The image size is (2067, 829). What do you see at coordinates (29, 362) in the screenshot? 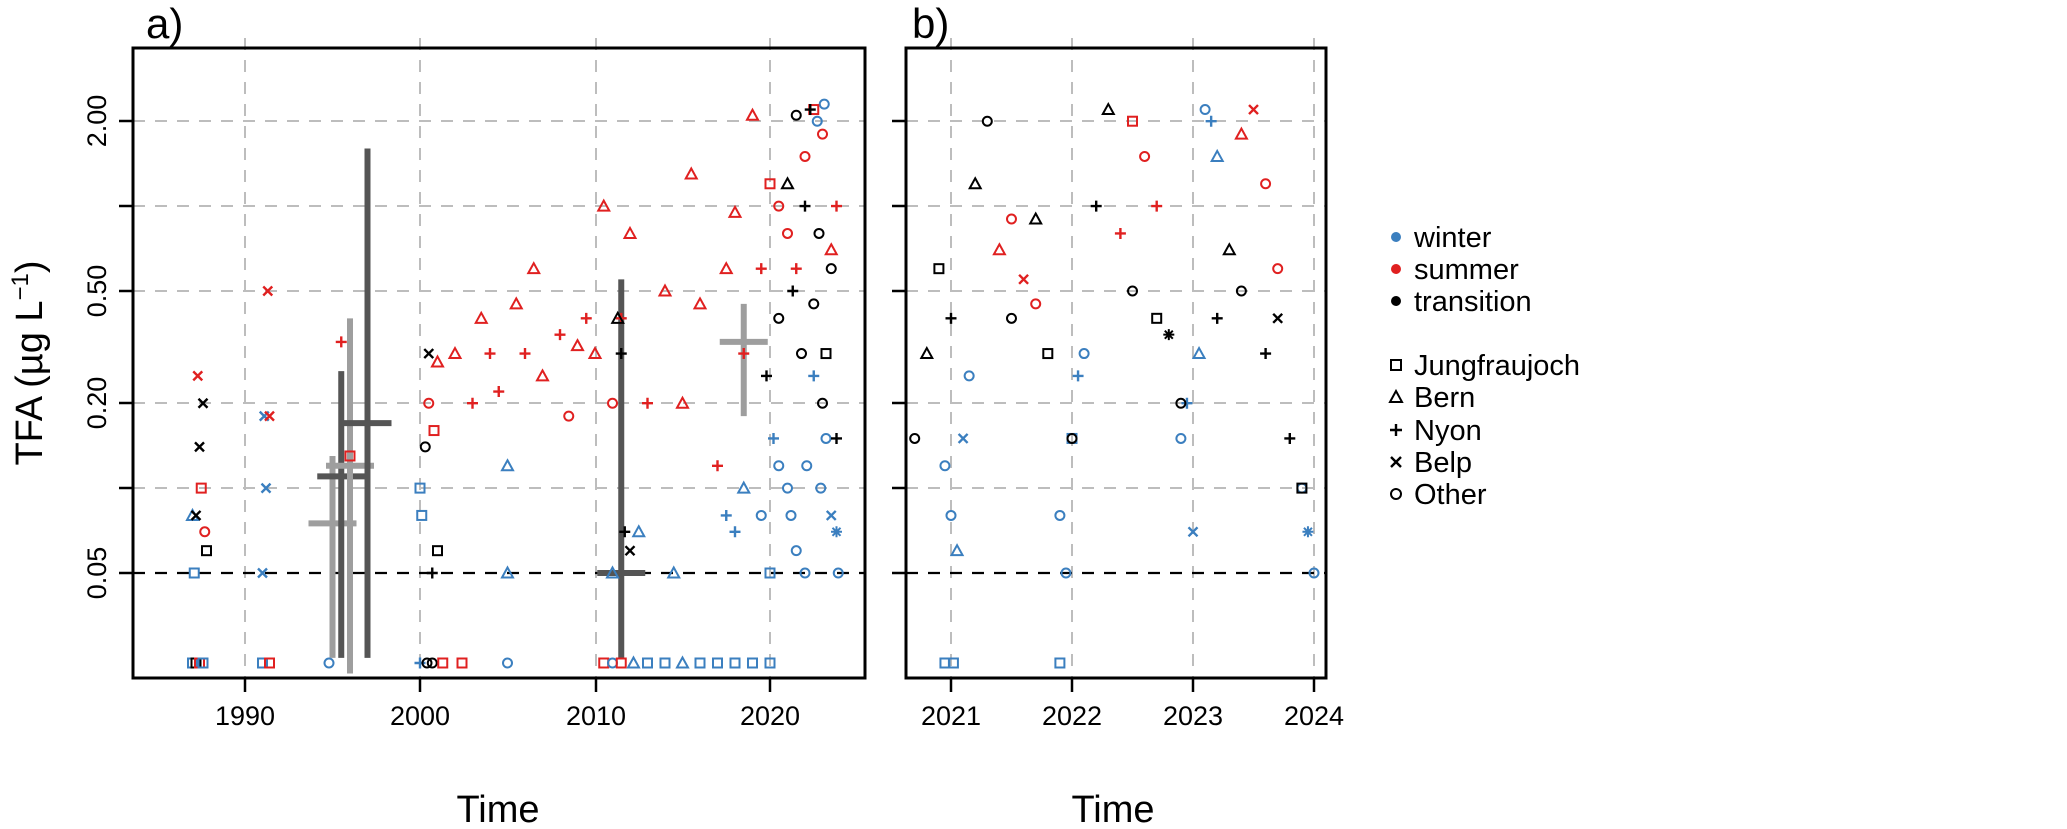
I see `y-axis-title: TFA (µg L−1)` at bounding box center [29, 362].